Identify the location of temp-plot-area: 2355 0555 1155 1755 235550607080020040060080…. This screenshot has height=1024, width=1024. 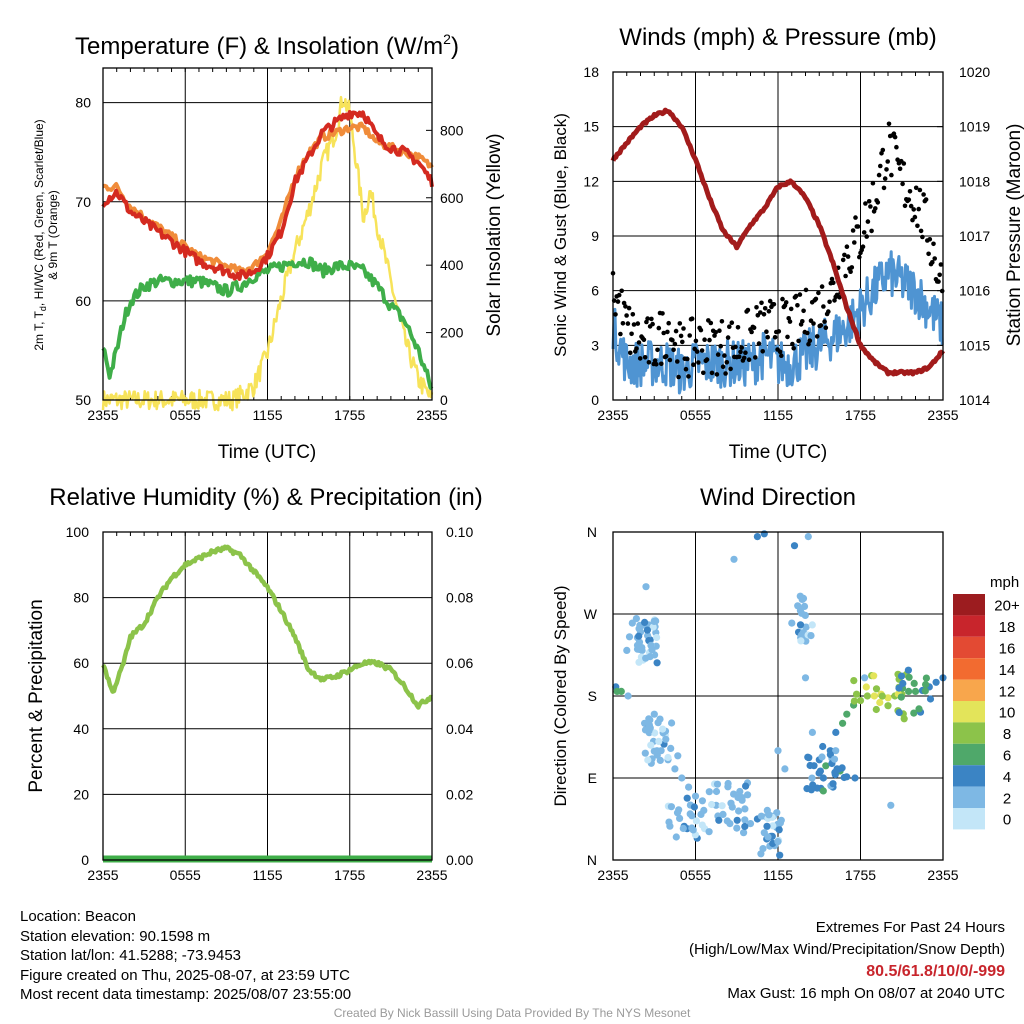
(269, 245).